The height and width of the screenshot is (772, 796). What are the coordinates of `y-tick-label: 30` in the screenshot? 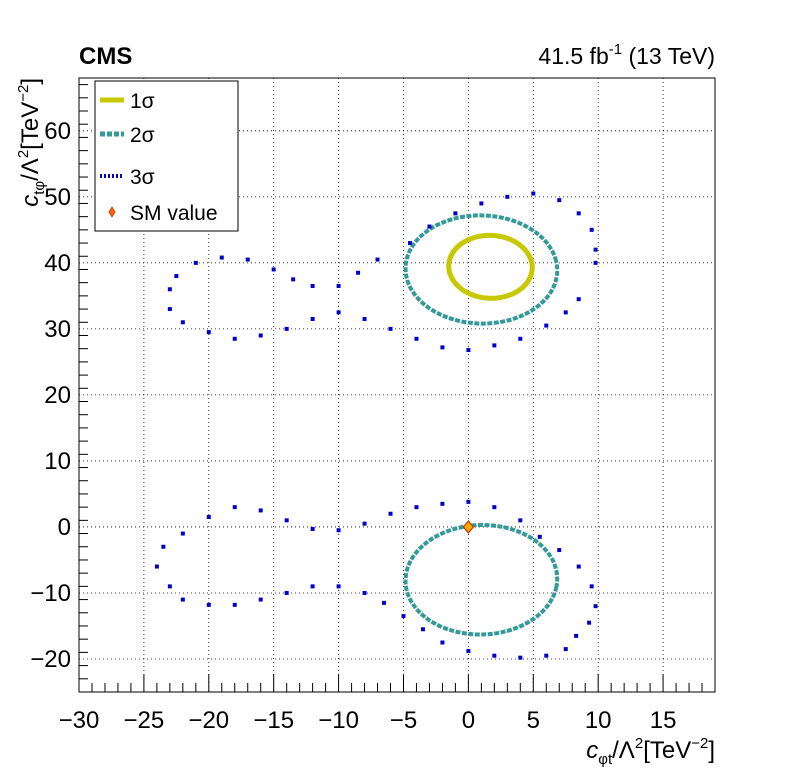 It's located at (57, 329).